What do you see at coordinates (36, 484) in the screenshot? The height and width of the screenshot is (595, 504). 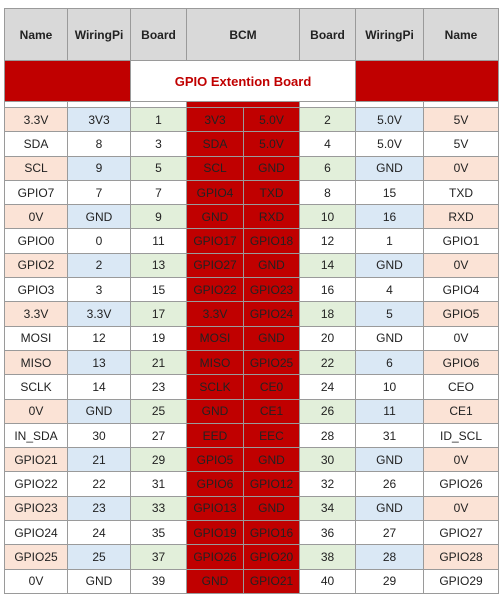 I see `pin-name-left: GPIO22` at bounding box center [36, 484].